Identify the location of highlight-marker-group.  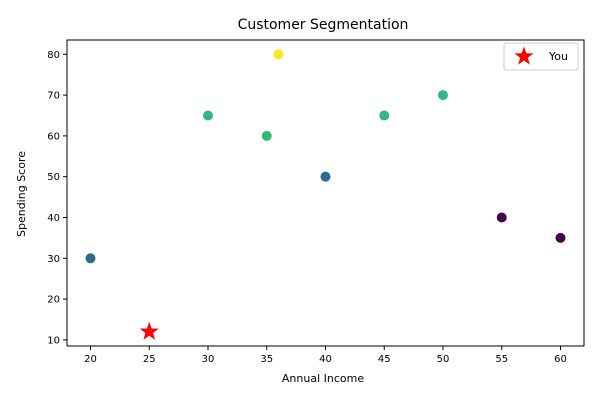
(149, 330).